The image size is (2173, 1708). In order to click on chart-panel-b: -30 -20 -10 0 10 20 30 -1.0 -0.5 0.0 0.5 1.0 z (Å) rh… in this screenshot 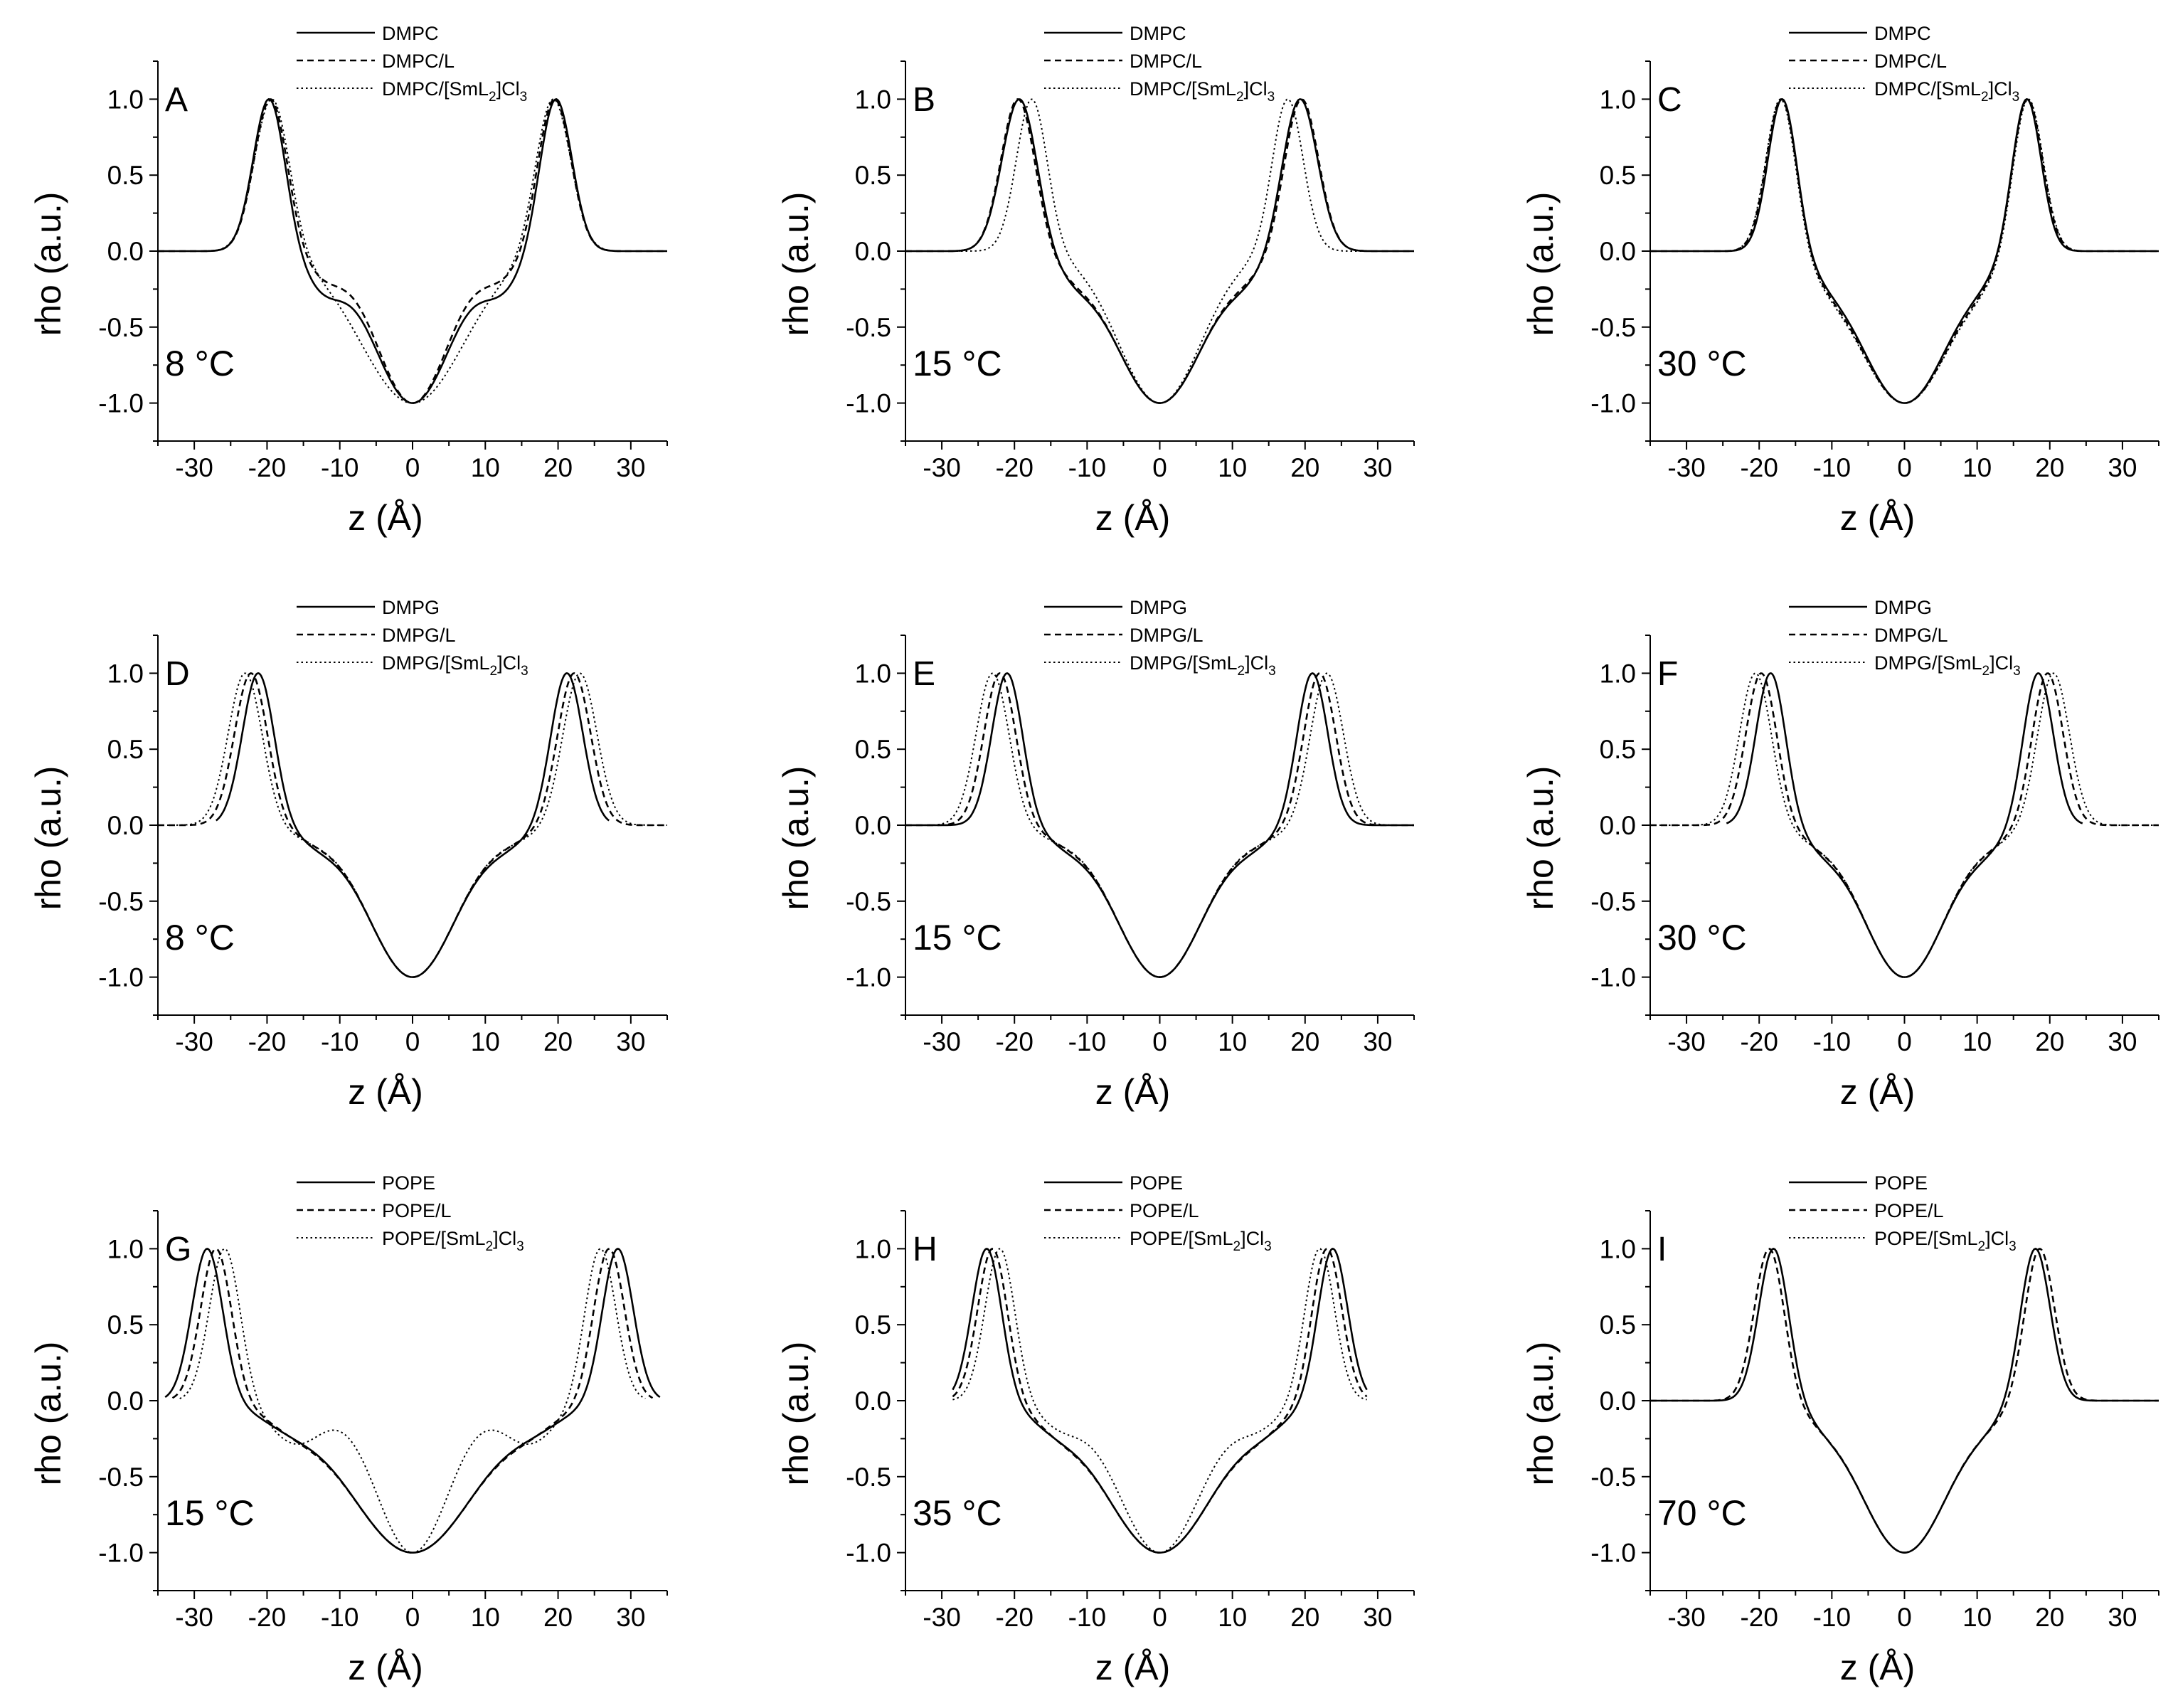, I will do `click(1095, 281)`.